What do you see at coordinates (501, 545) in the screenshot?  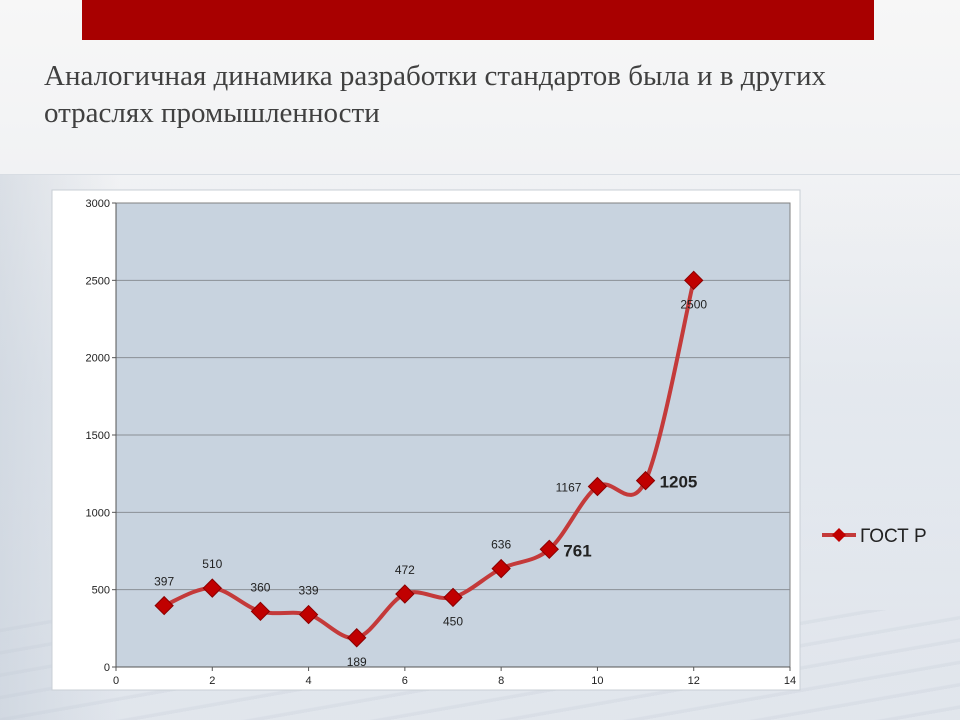 I see `data-label: 636` at bounding box center [501, 545].